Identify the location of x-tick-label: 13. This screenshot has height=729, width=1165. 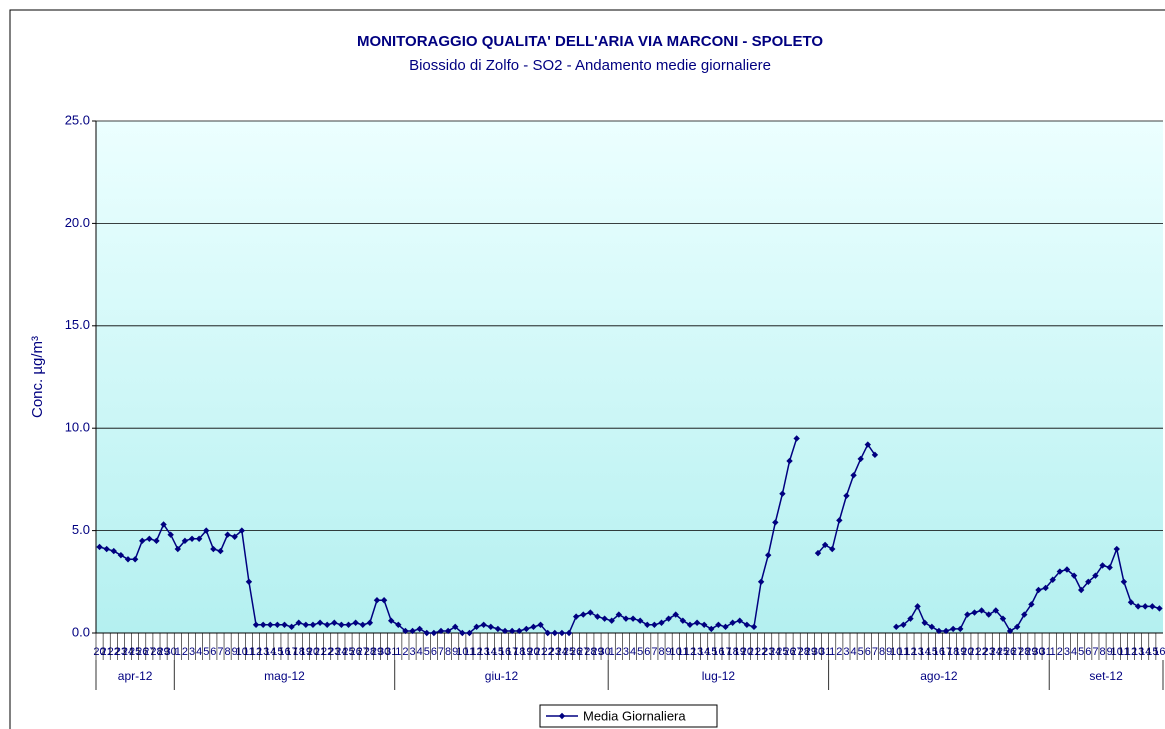
(917, 652).